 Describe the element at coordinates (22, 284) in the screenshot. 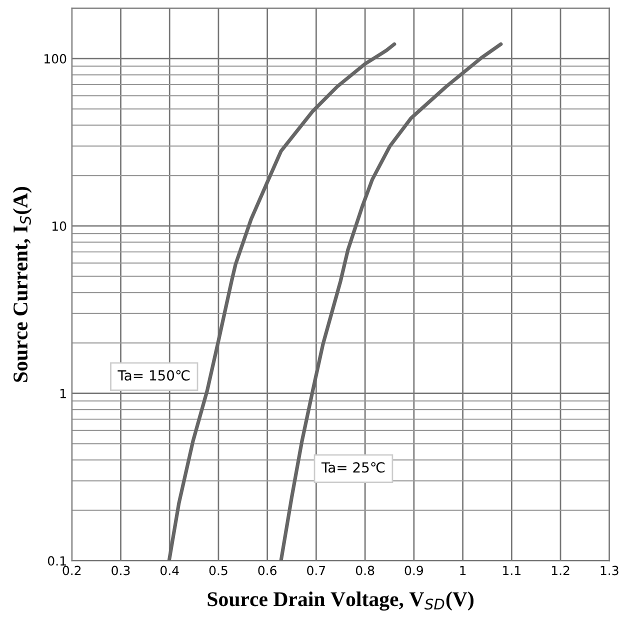

I see `y-axis-title: Source Current, I$_{S}$(A)` at that location.